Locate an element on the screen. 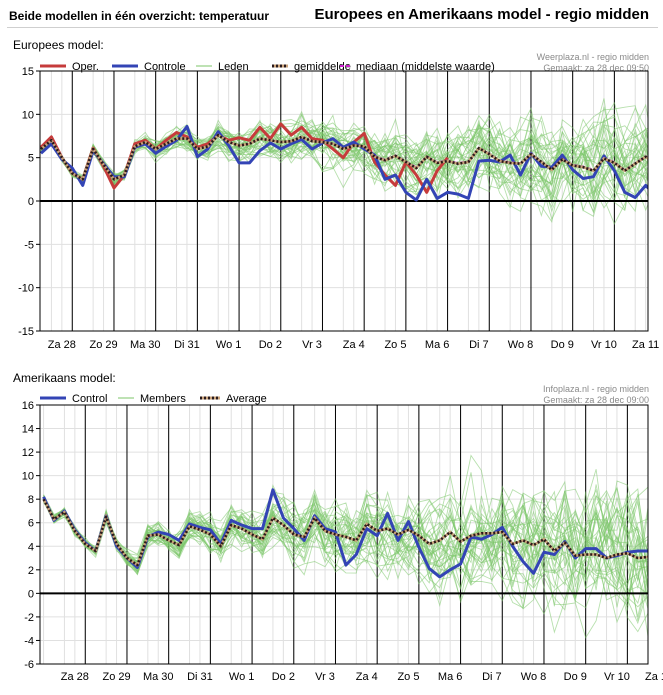 The height and width of the screenshot is (695, 663). gfs-day-label: Wo 8 is located at coordinates (533, 677).